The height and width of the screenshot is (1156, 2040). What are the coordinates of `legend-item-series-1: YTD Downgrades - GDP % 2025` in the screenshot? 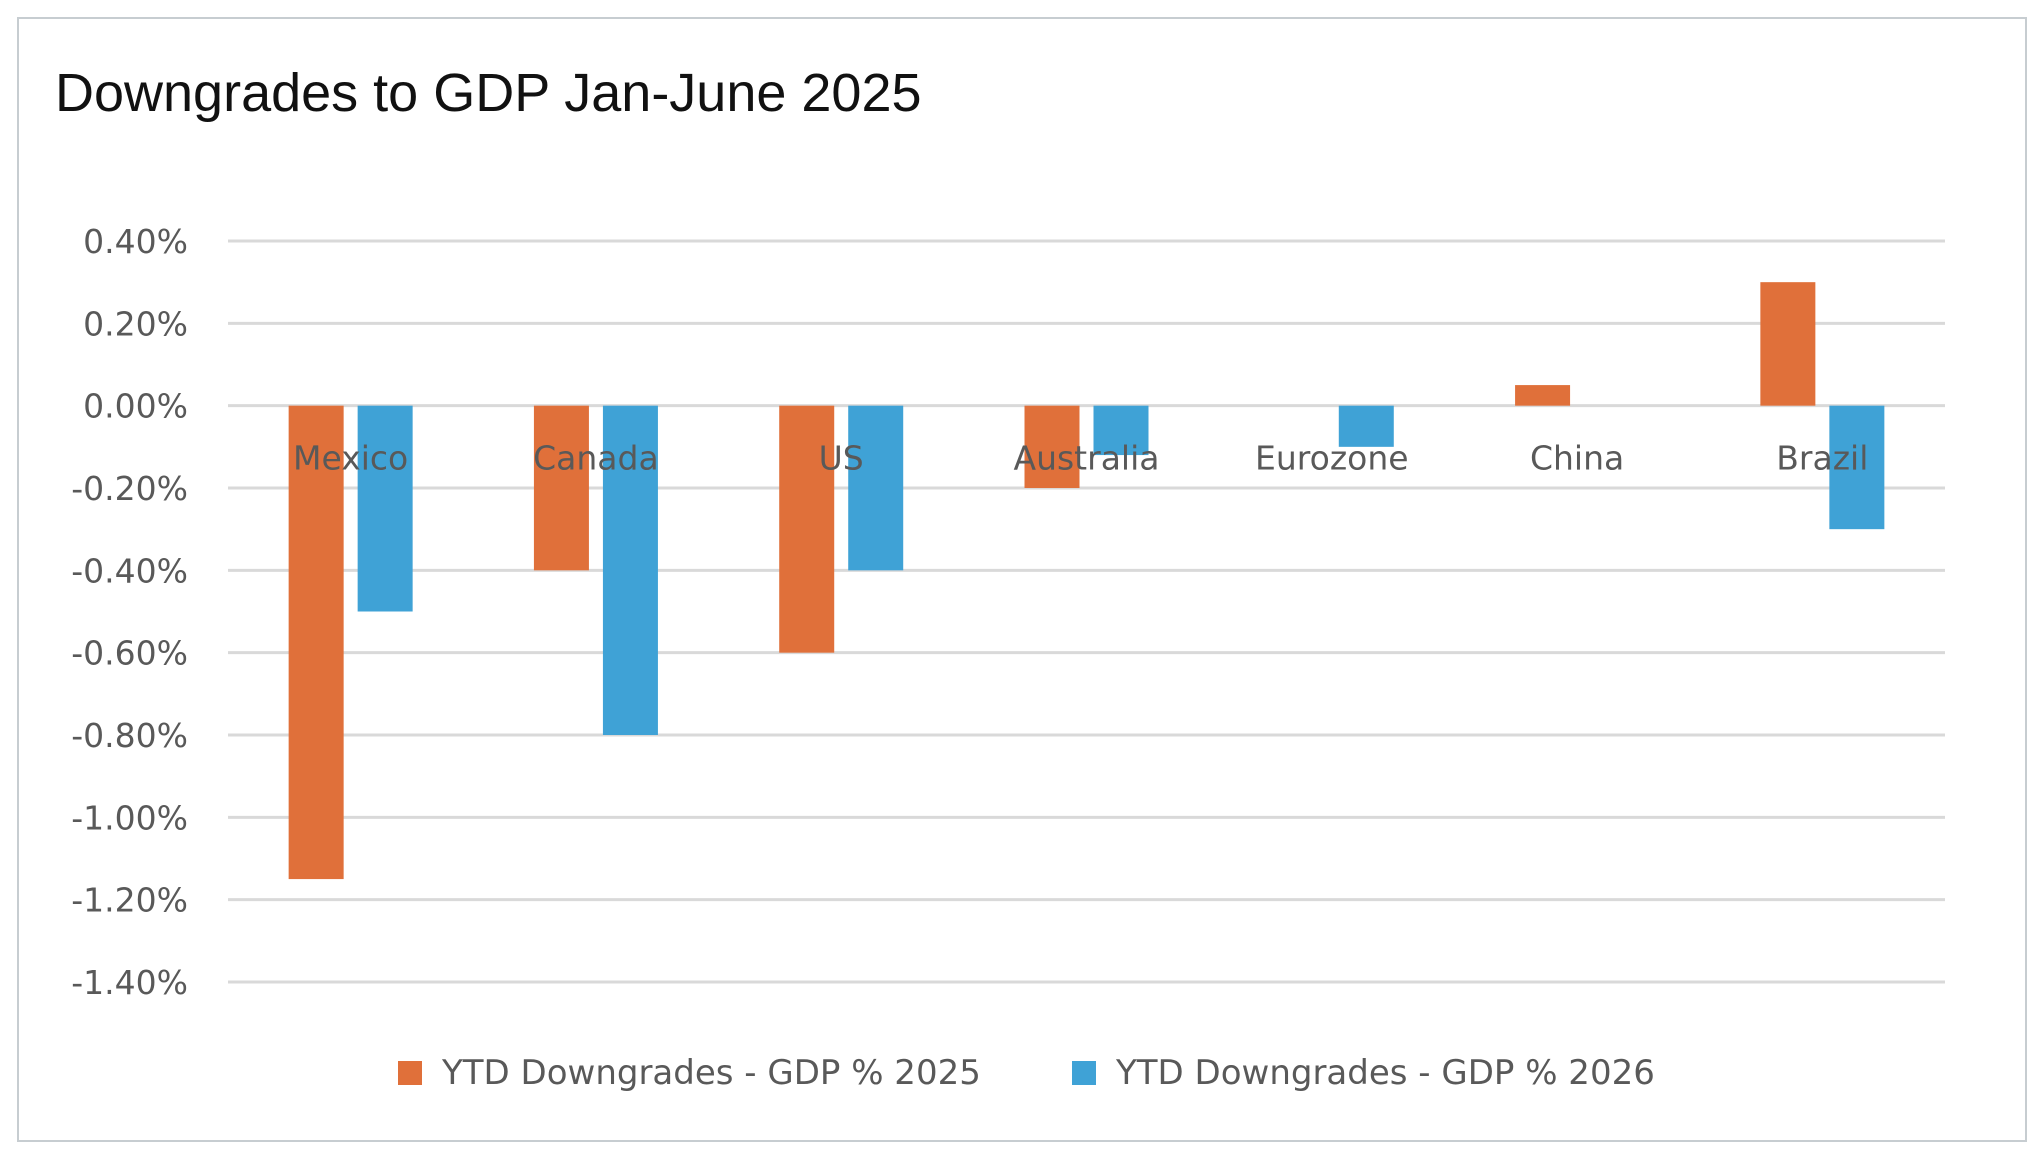 It's located at (689, 1073).